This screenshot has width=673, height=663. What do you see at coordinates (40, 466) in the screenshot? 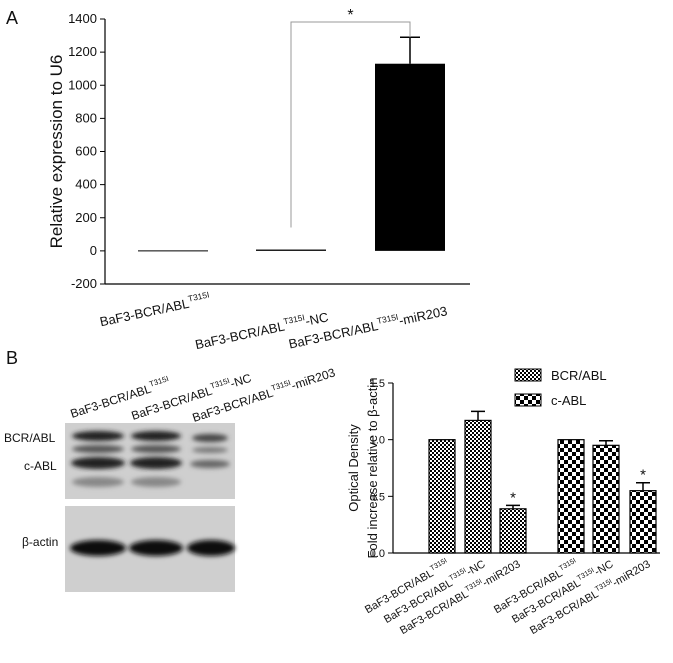
I see `band-label: c-ABL` at bounding box center [40, 466].